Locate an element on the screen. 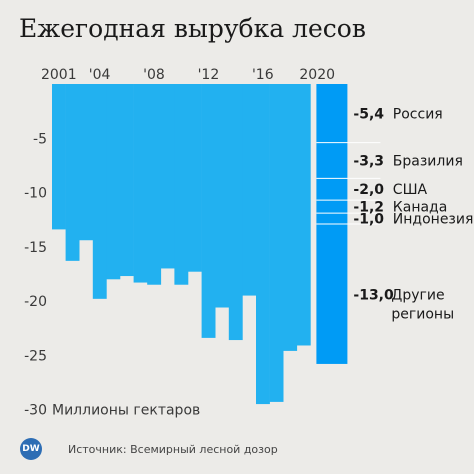 The height and width of the screenshot is (474, 474). chart-title: Ежегодная вырубка лесов is located at coordinates (192, 28).